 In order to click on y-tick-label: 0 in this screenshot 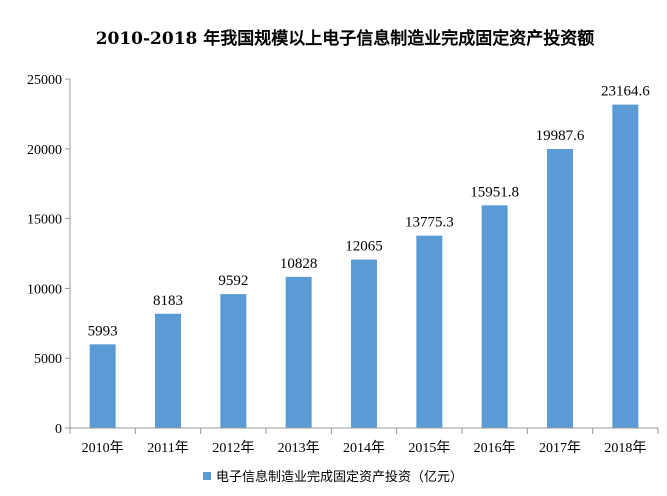, I will do `click(58, 429)`.